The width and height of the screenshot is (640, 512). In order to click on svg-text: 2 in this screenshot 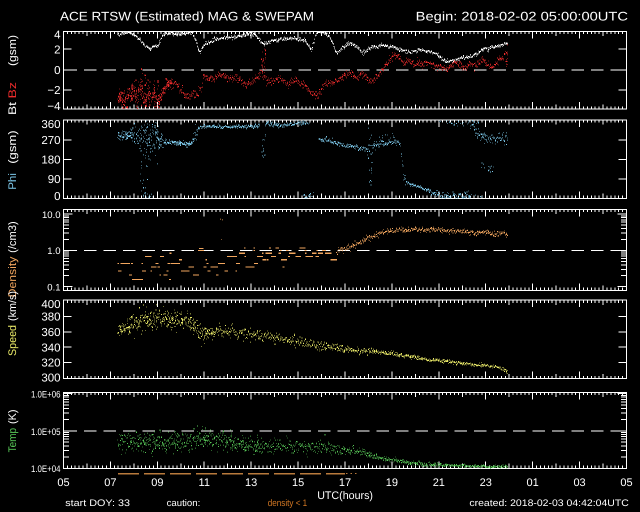, I will do `click(57, 51)`.